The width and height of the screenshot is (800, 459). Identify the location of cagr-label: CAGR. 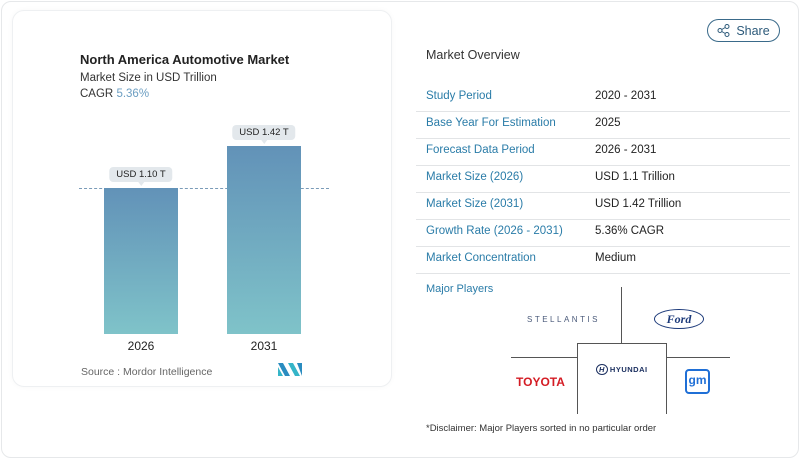
(97, 94).